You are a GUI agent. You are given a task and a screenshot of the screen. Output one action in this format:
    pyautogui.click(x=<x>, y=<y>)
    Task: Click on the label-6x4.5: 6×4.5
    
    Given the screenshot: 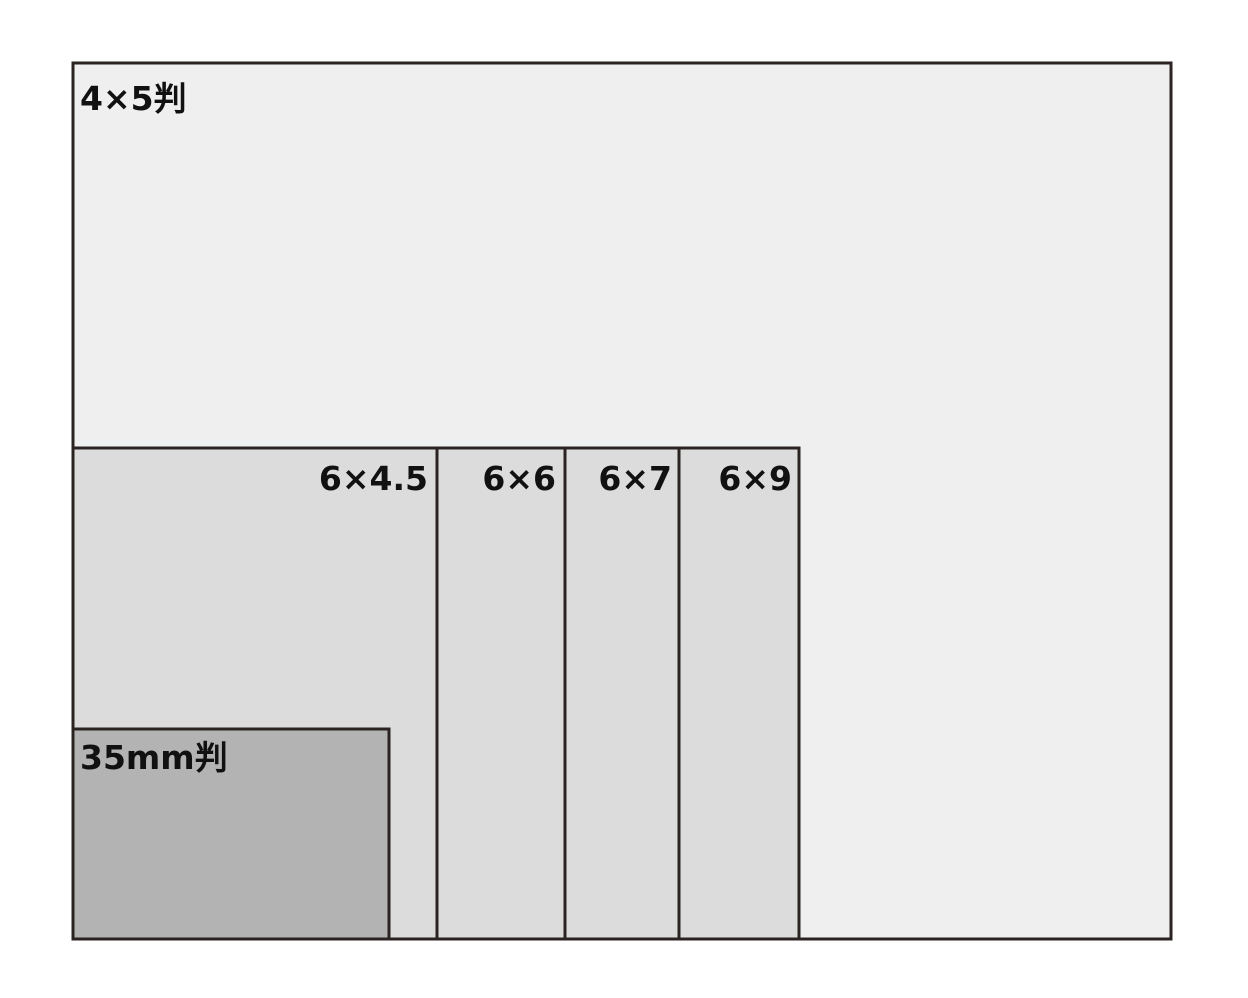 What is the action you would take?
    pyautogui.click(x=373, y=478)
    